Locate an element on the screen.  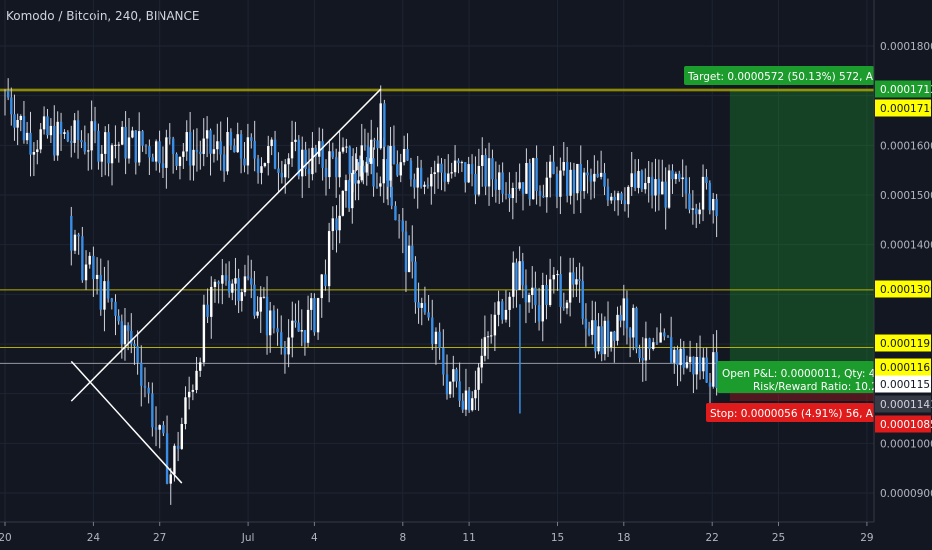
x-tick-label: 8 is located at coordinates (402, 538).